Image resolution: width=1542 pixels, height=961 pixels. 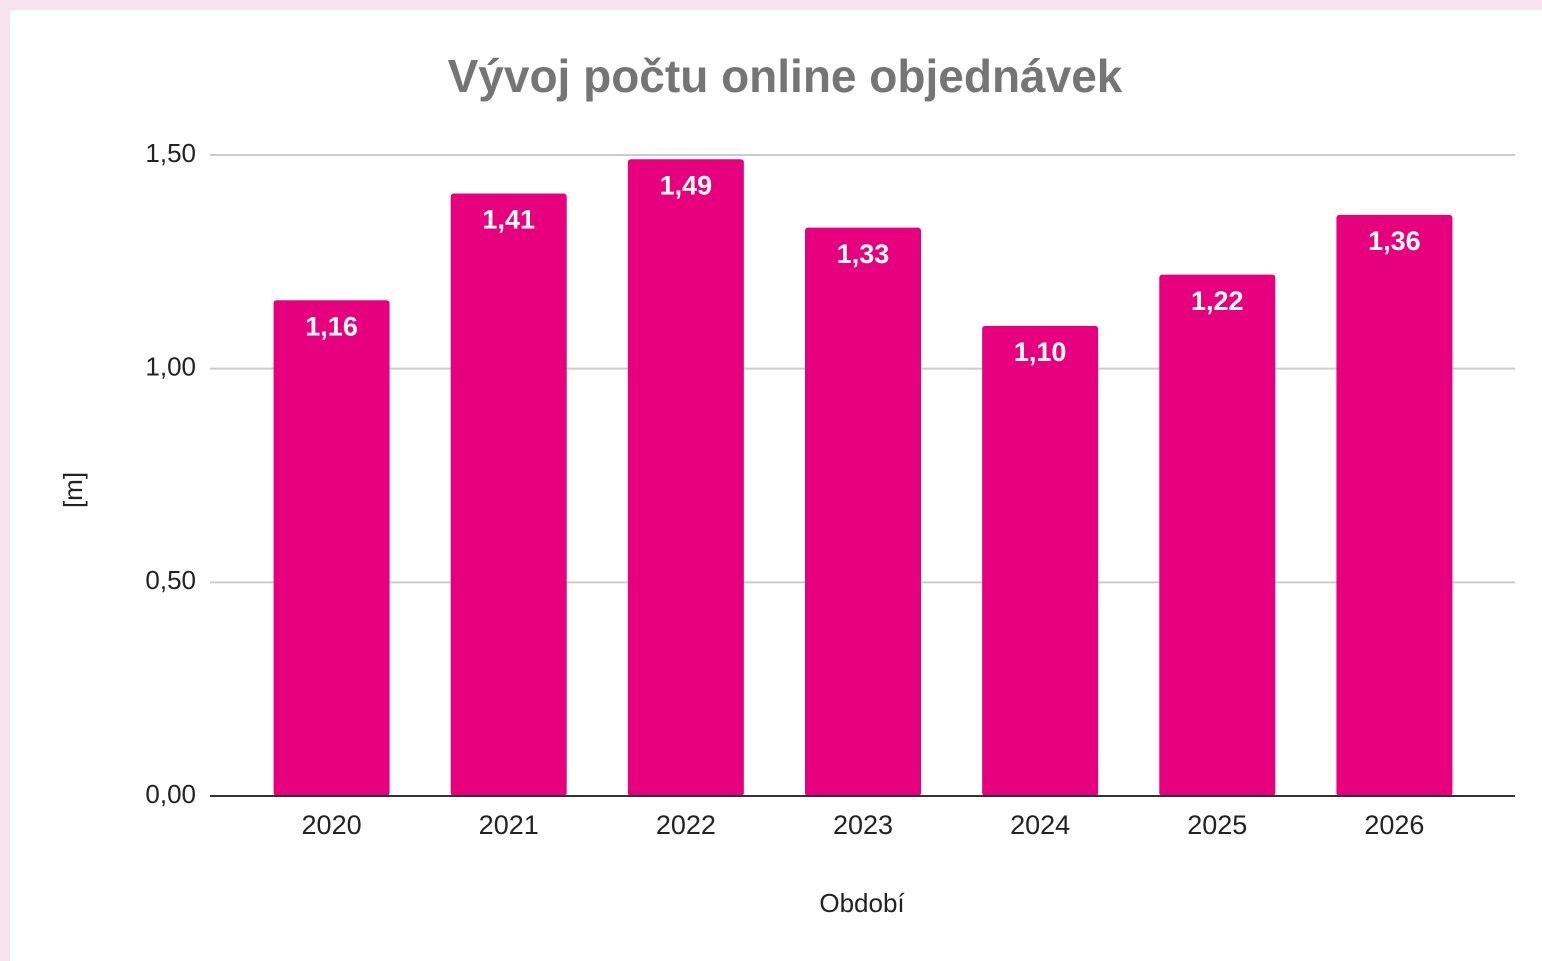 What do you see at coordinates (509, 825) in the screenshot?
I see `x-tick-label: 2021` at bounding box center [509, 825].